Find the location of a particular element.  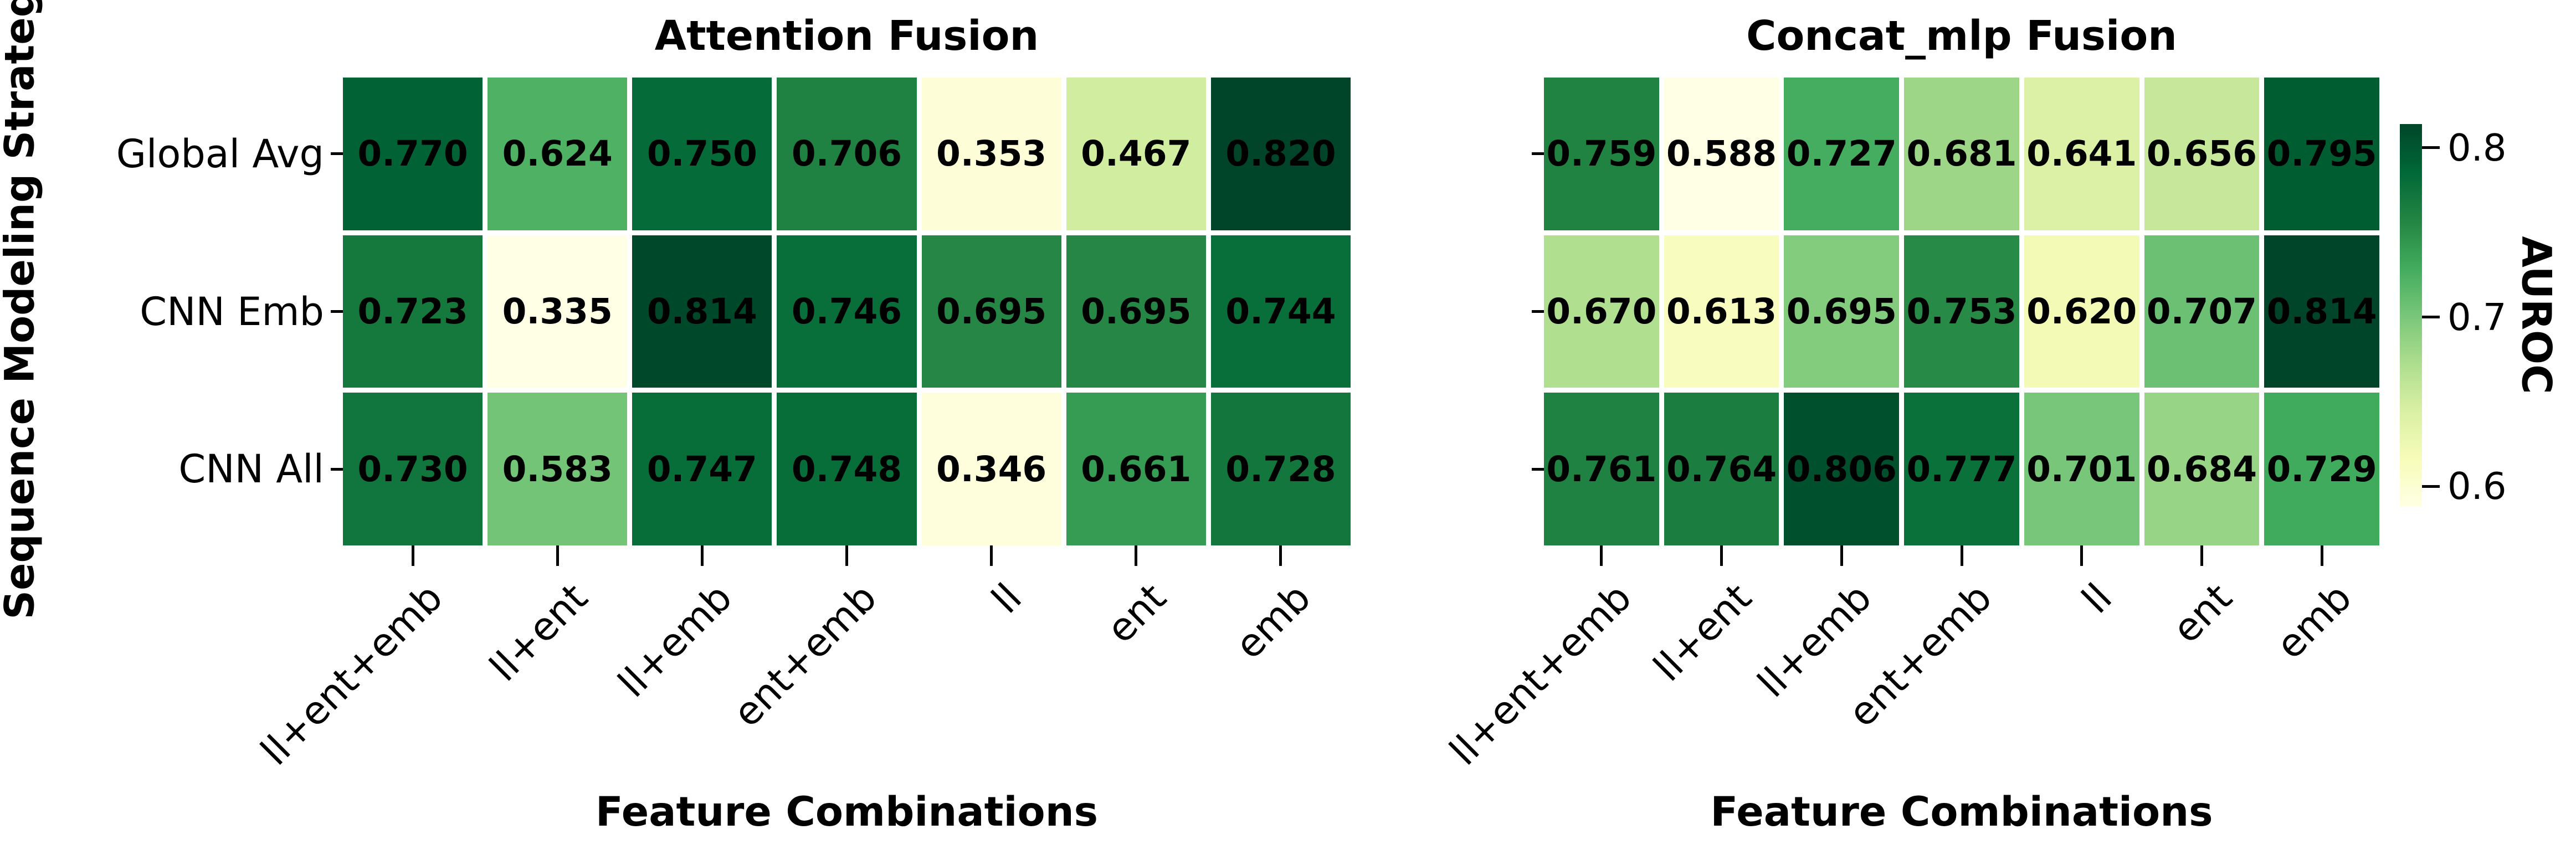

cell-value: 0.613 is located at coordinates (1721, 311).